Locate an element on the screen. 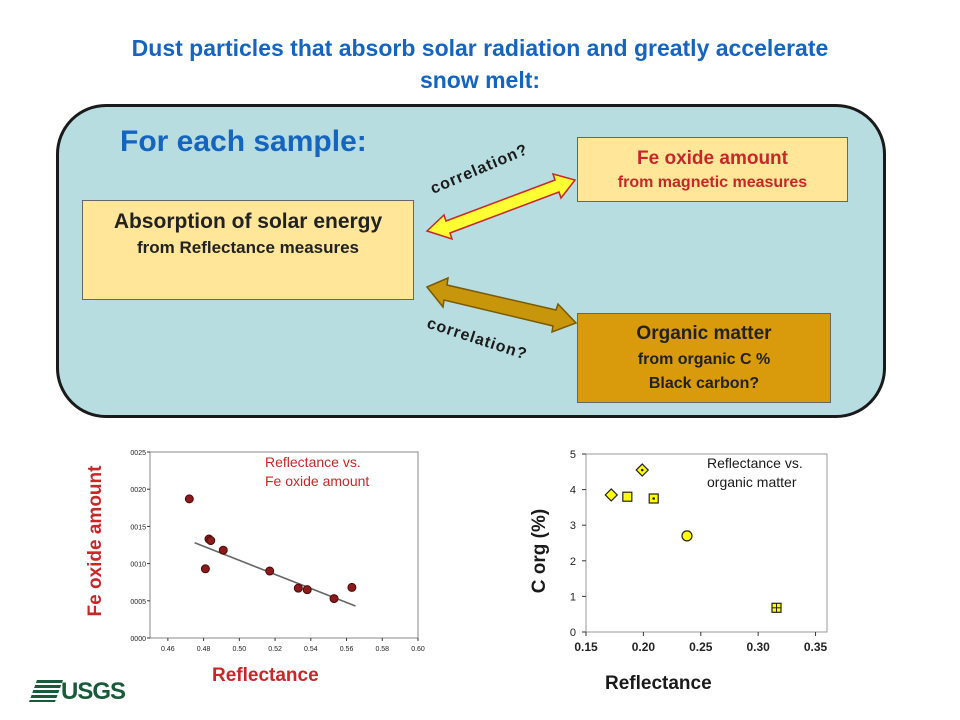 The height and width of the screenshot is (720, 960). chart2-point-square-plus is located at coordinates (776, 607).